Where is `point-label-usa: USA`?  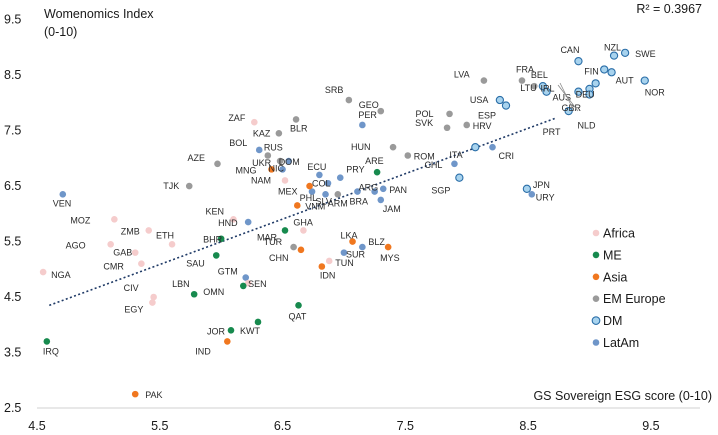
point-label-usa: USA is located at coordinates (479, 100).